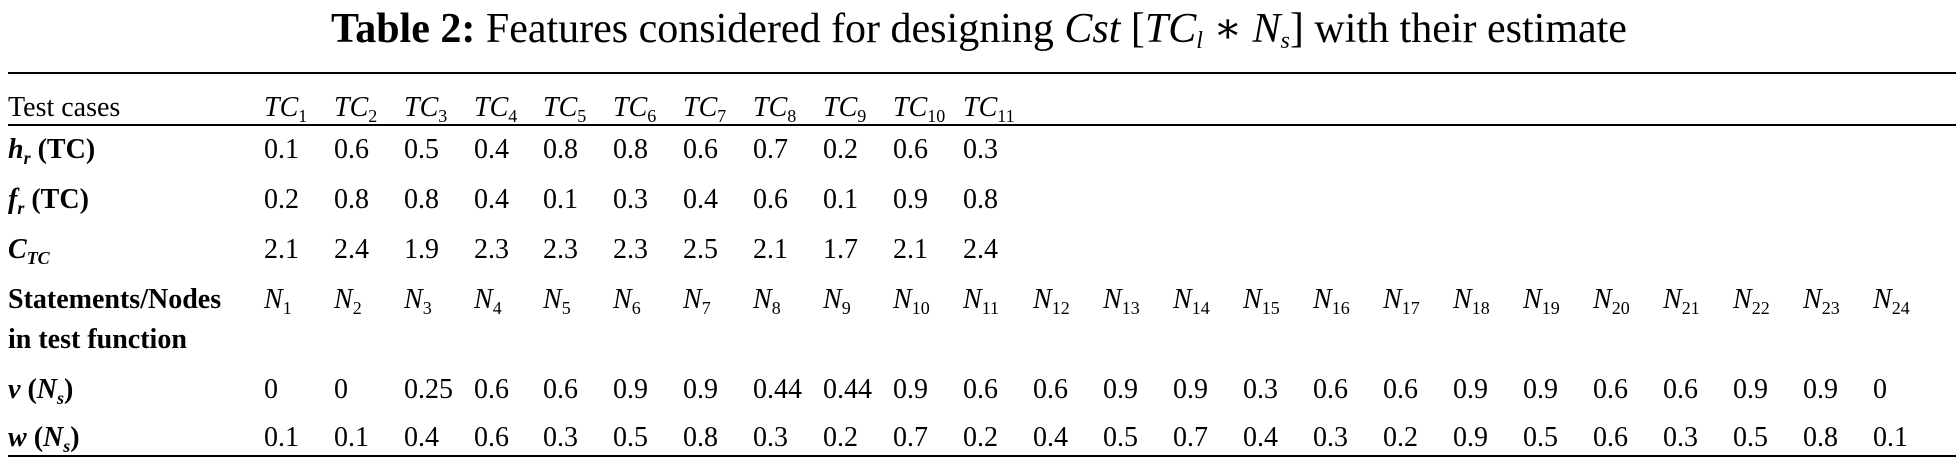 This screenshot has height=462, width=1958. I want to click on node-header-16: N16, so click(1331, 301).